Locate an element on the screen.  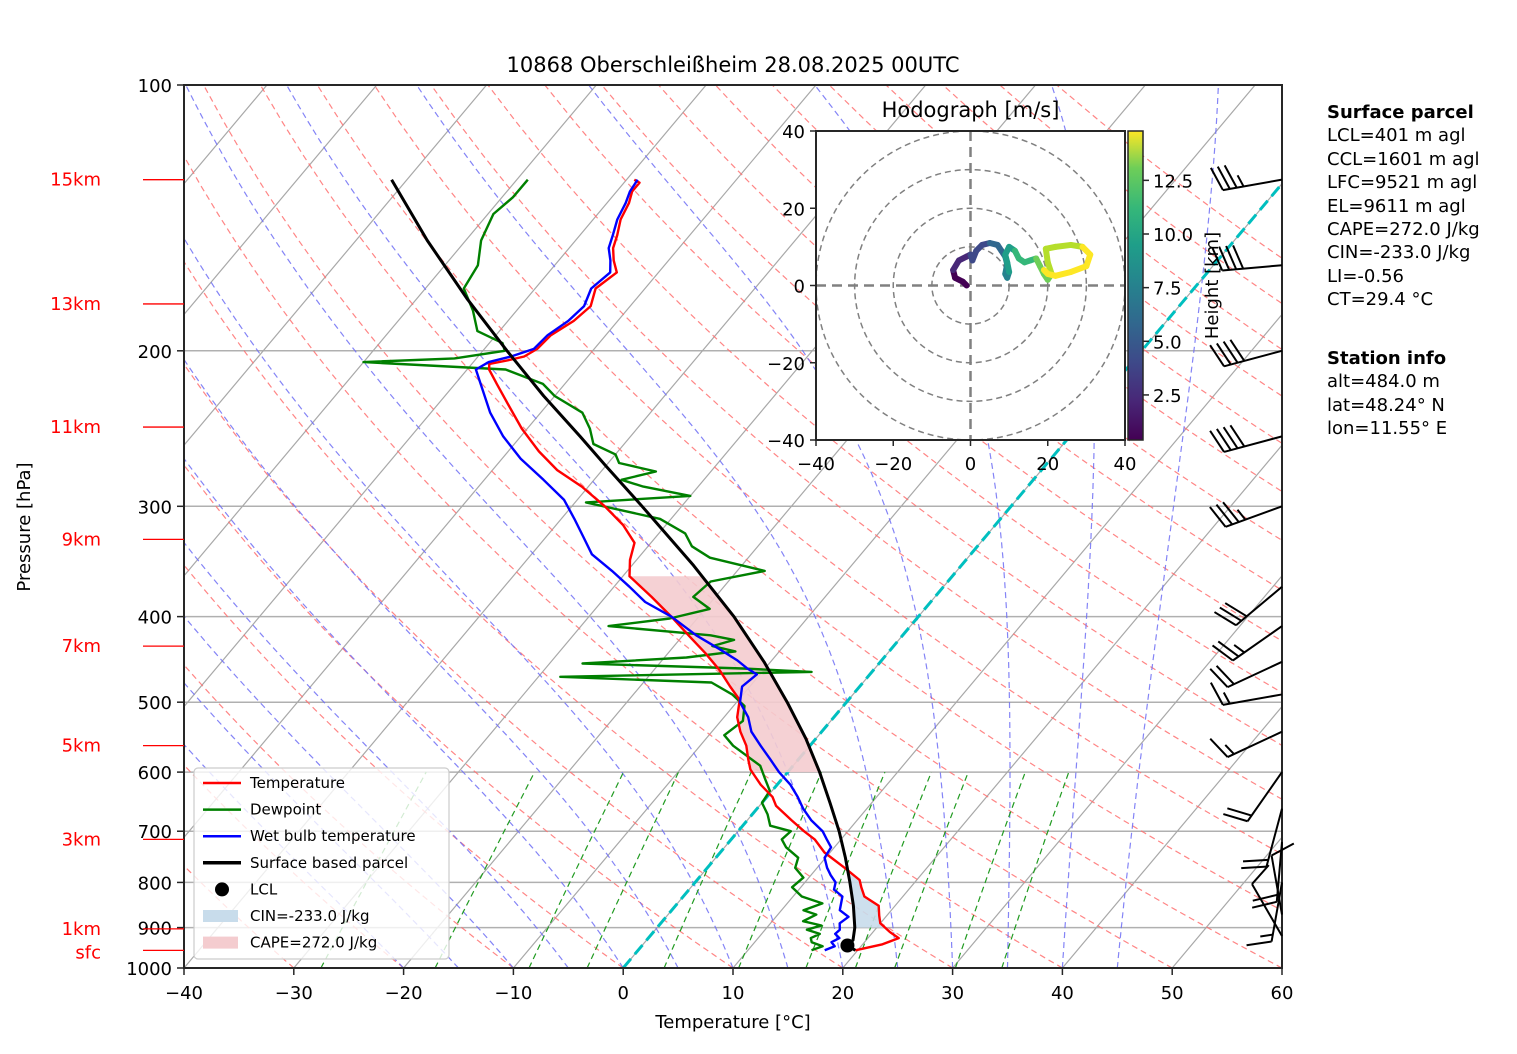
colorbar-tick-label: 12.5 is located at coordinates (1173, 181).